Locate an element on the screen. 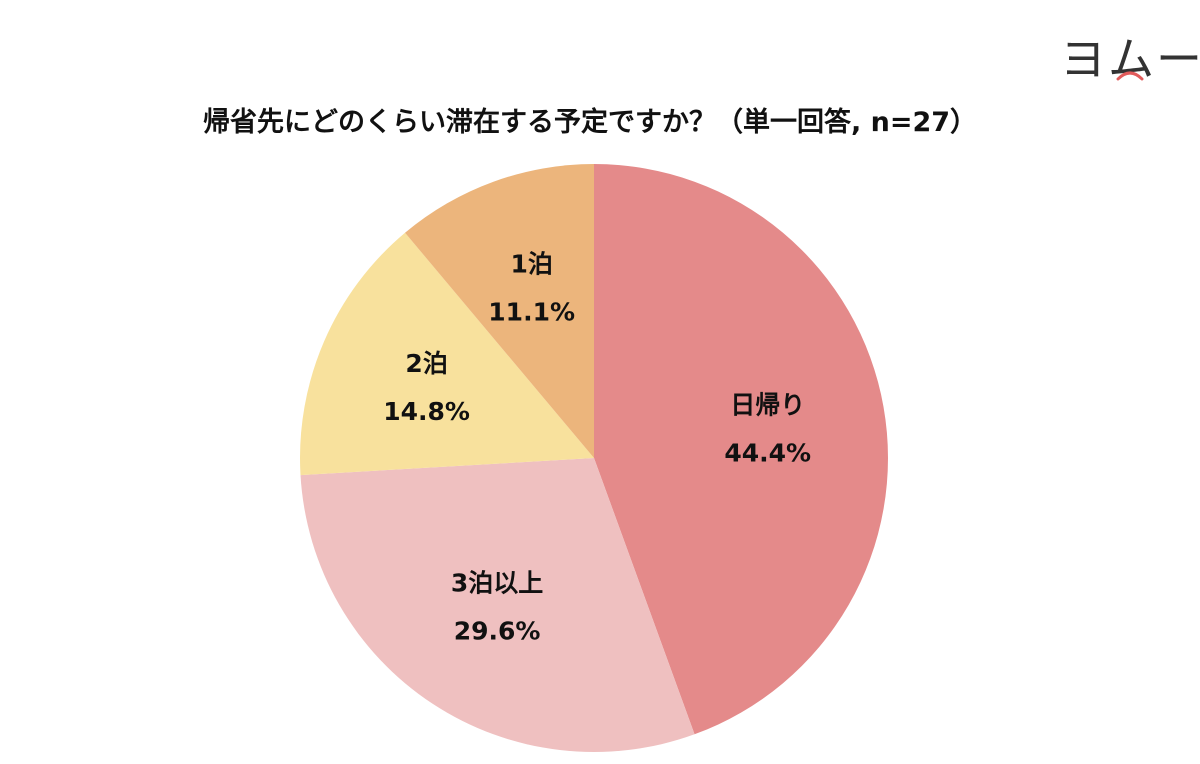  brand-logo-accent-arc is located at coordinates (1130, 76).